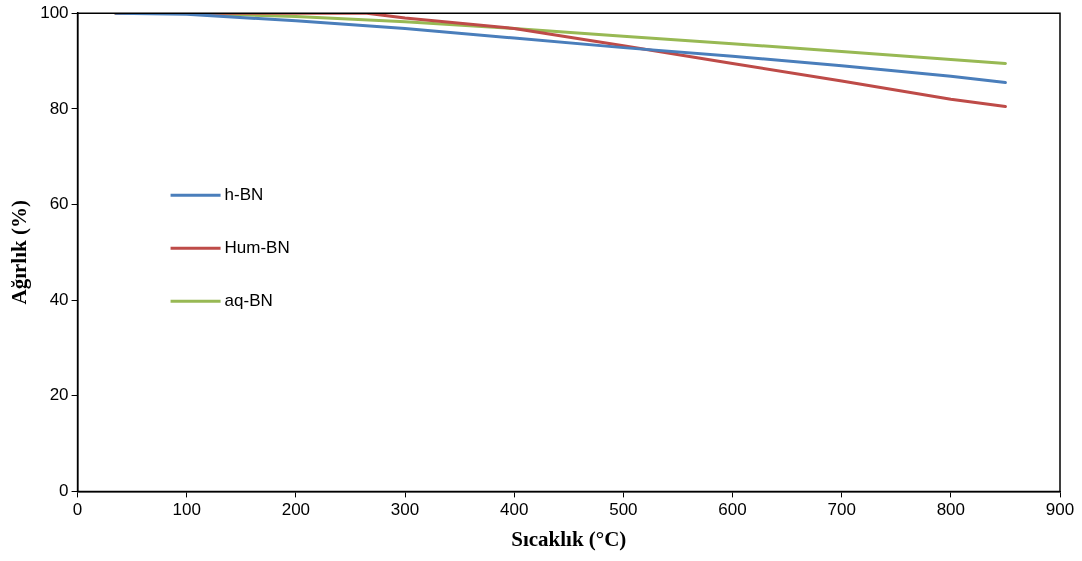 The width and height of the screenshot is (1082, 561). Describe the element at coordinates (623, 510) in the screenshot. I see `x-tick-label: 500` at that location.